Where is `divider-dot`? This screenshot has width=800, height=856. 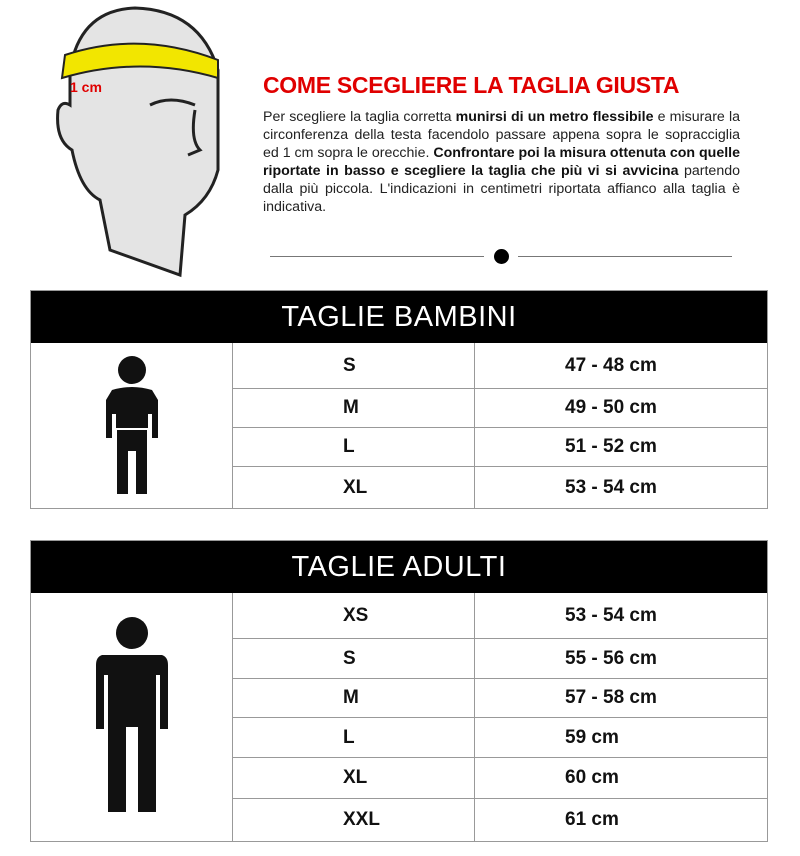 divider-dot is located at coordinates (501, 256).